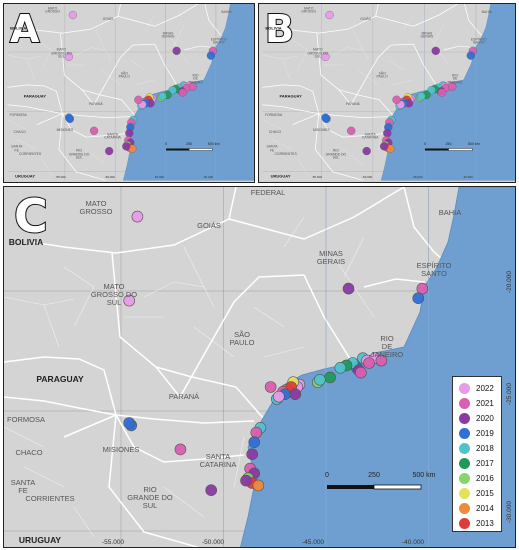 This screenshot has height=550, width=519. I want to click on region-label-federal: FEDERAL, so click(268, 193).